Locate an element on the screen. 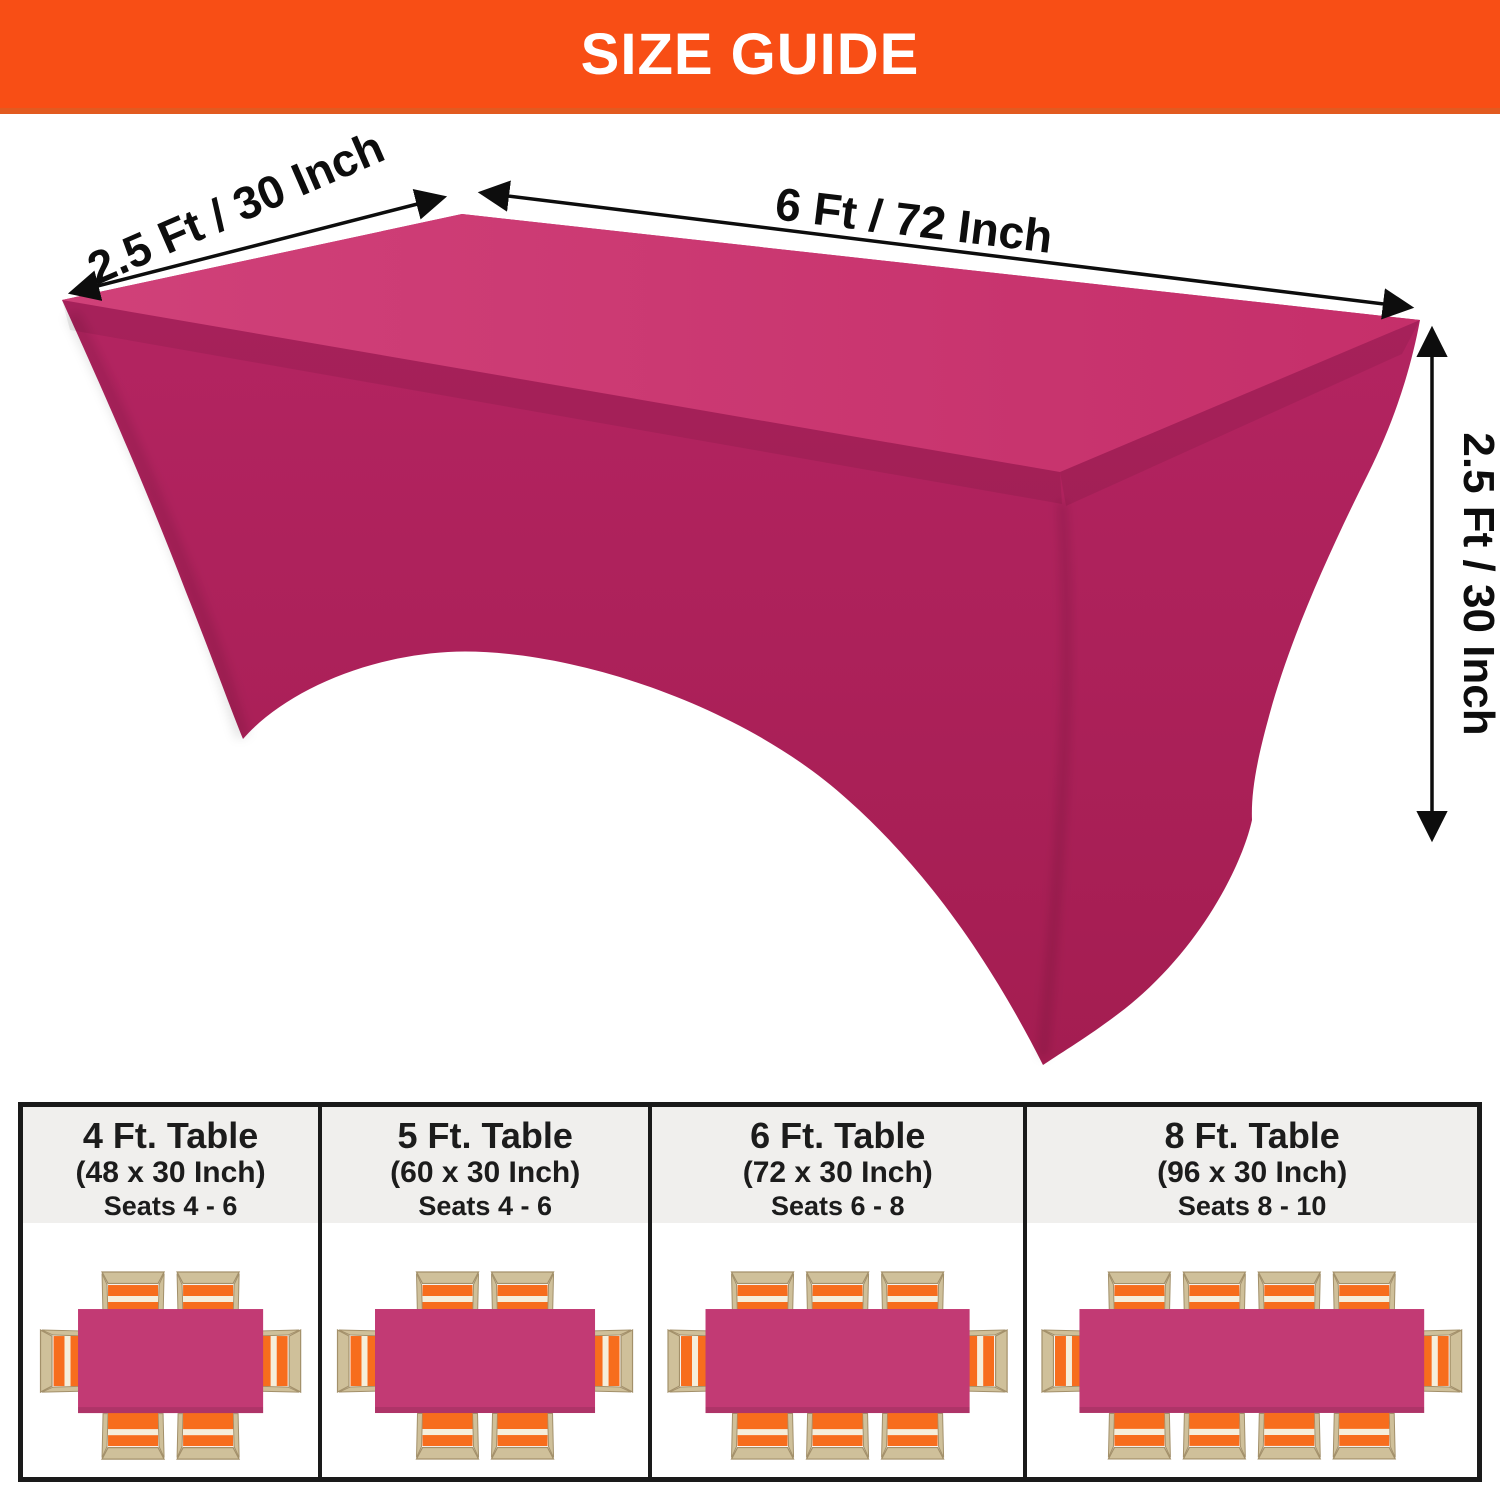 The height and width of the screenshot is (1490, 1500). banner-title: SIZE GUIDE is located at coordinates (750, 54).